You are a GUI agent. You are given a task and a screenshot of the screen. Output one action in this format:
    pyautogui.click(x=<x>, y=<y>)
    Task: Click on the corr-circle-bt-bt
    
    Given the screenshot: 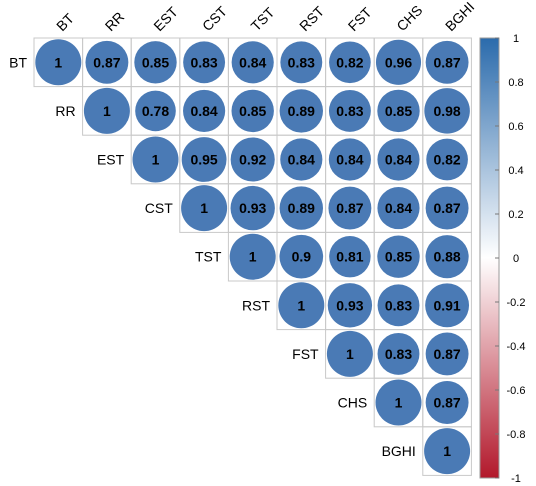 What is the action you would take?
    pyautogui.click(x=58, y=62)
    